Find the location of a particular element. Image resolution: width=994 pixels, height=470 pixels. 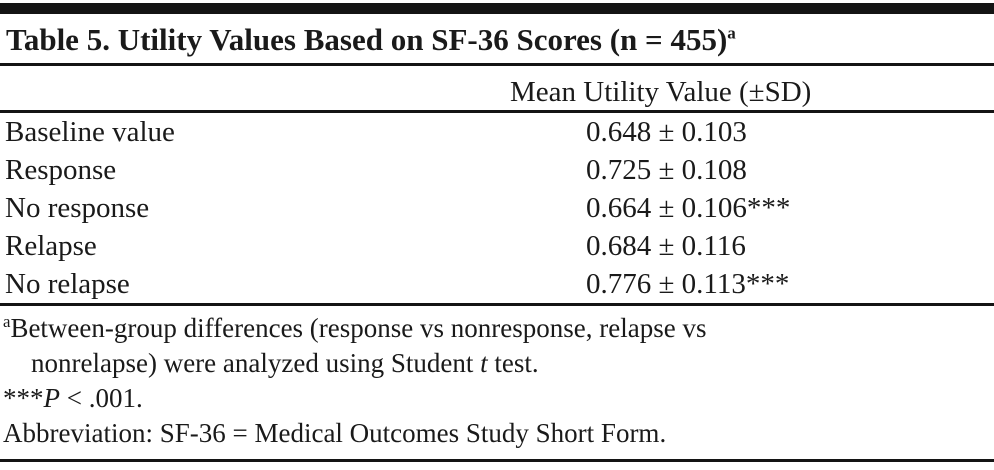

row-value: 0.648 ± 0.103 is located at coordinates (790, 132).